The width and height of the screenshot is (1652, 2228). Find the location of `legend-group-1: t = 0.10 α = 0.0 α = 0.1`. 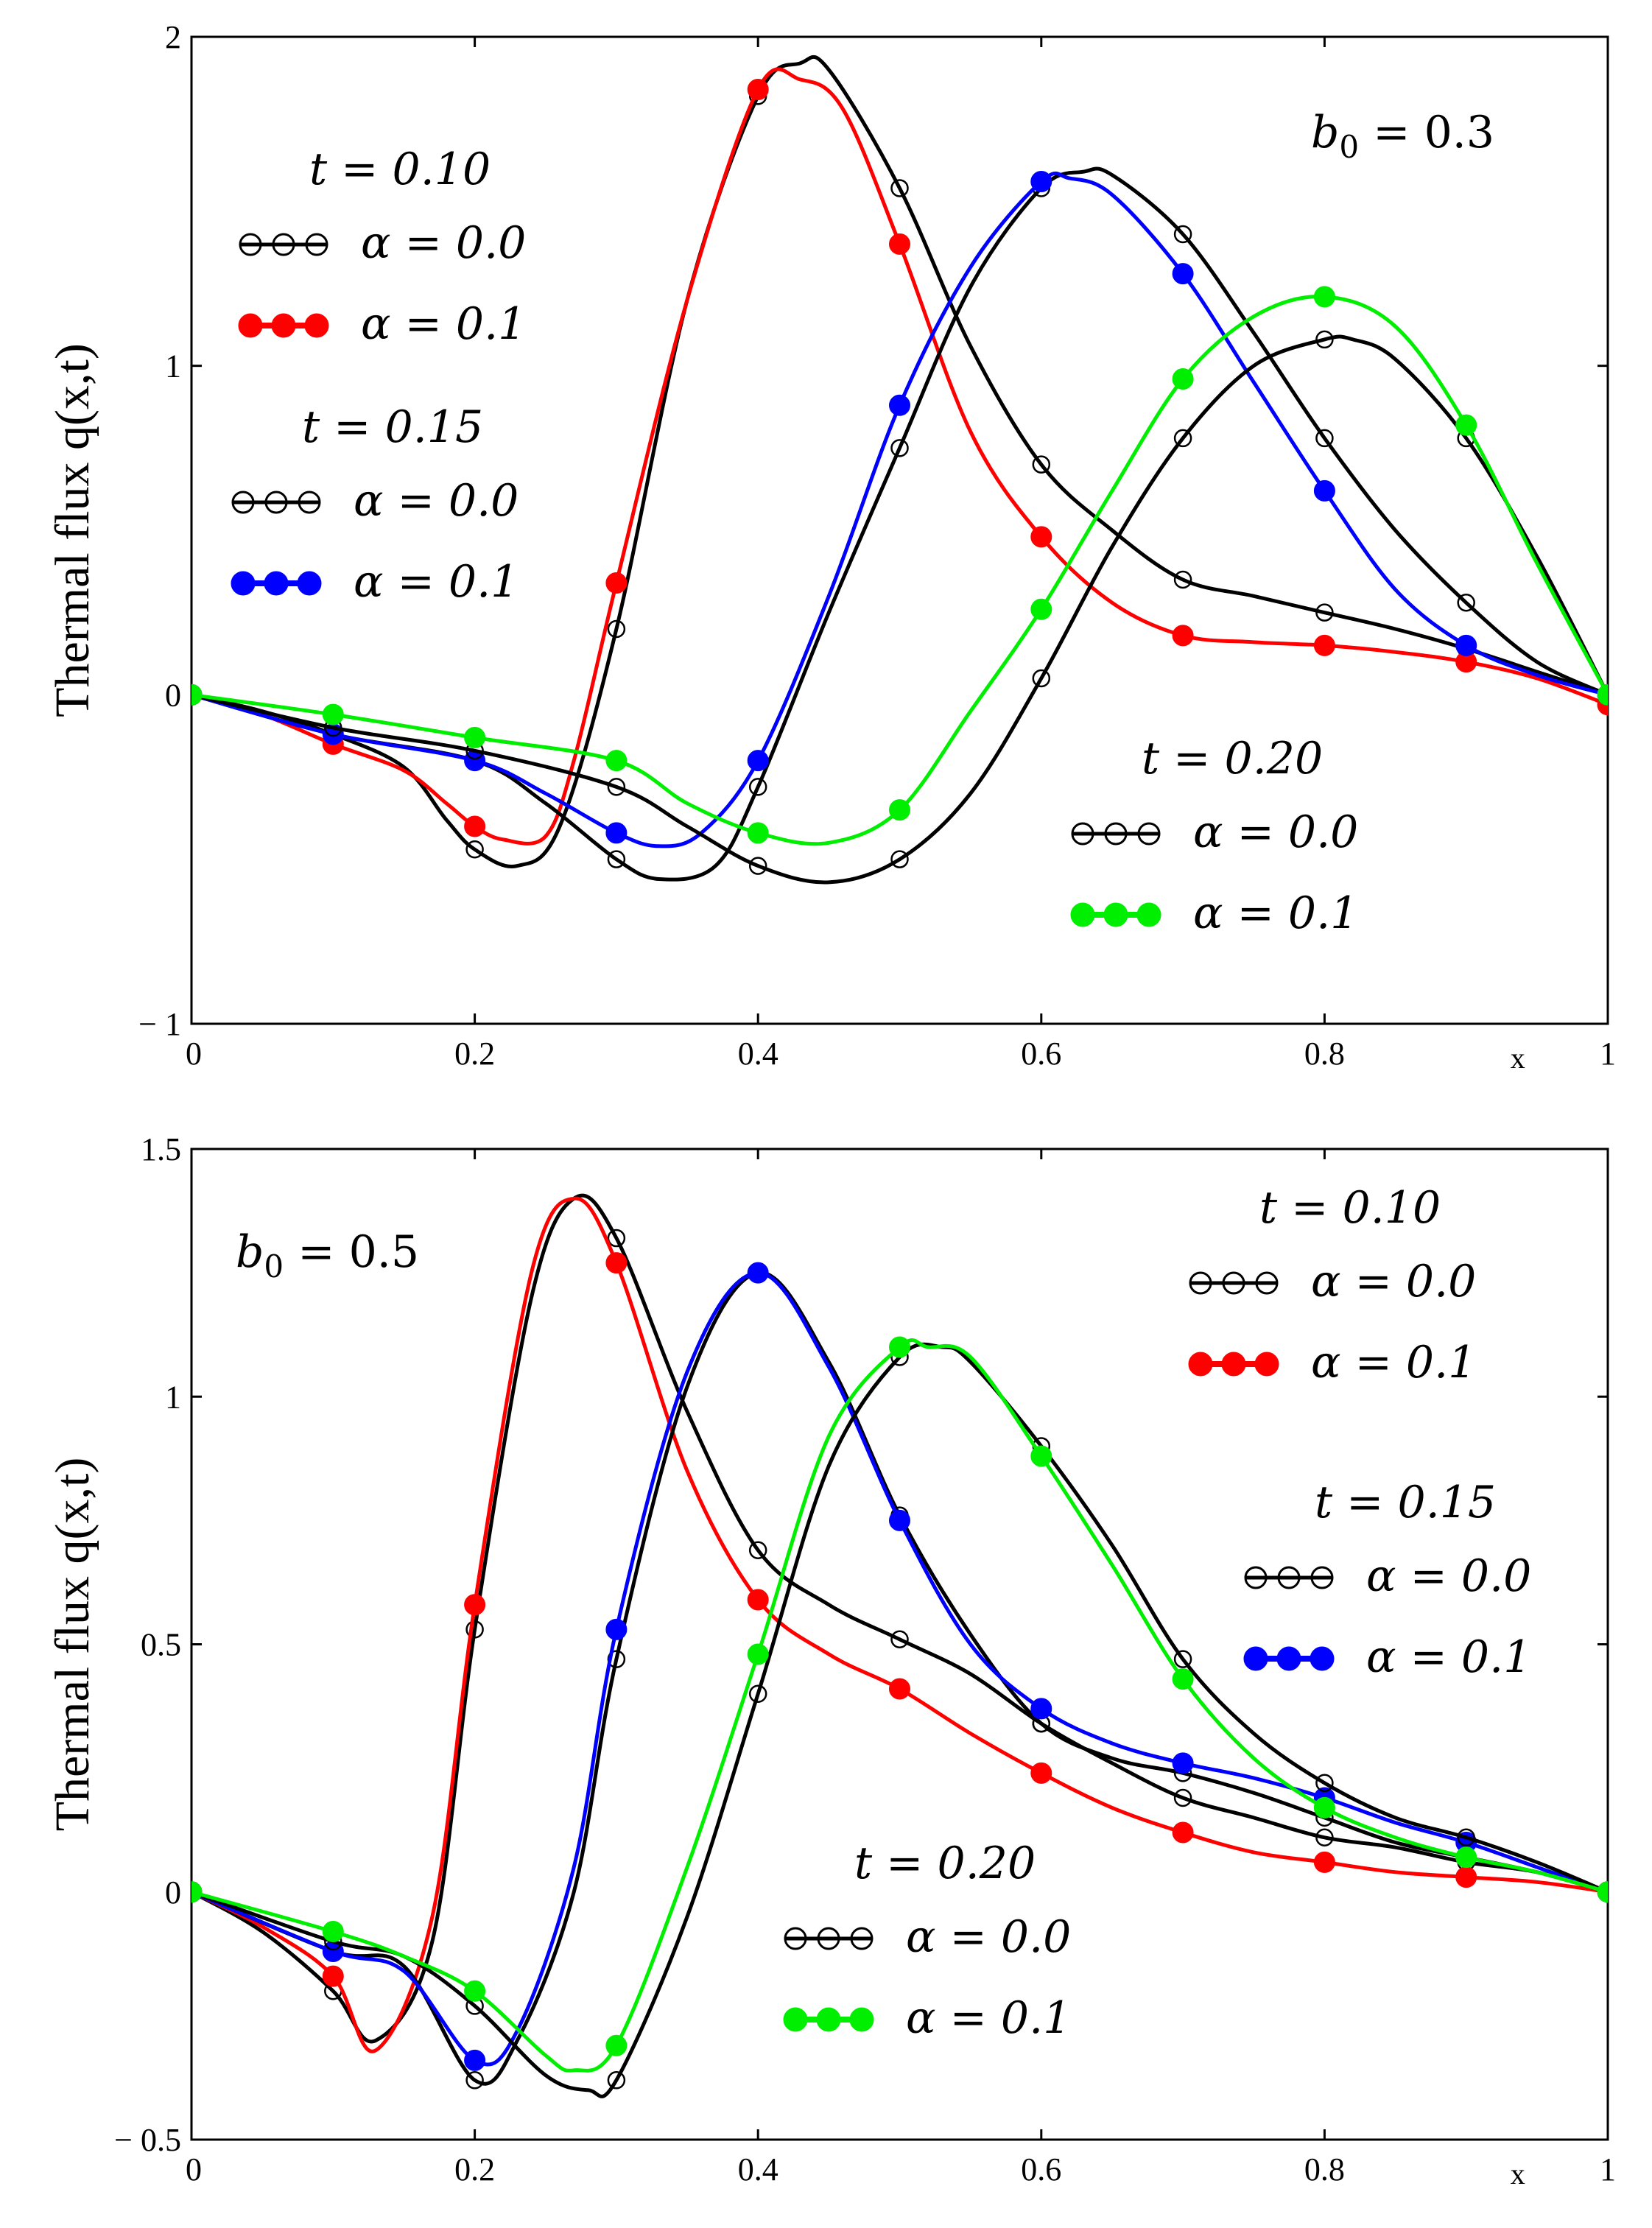

legend-group-1: t = 0.10 α = 0.0 α = 0.1 is located at coordinates (382, 247).